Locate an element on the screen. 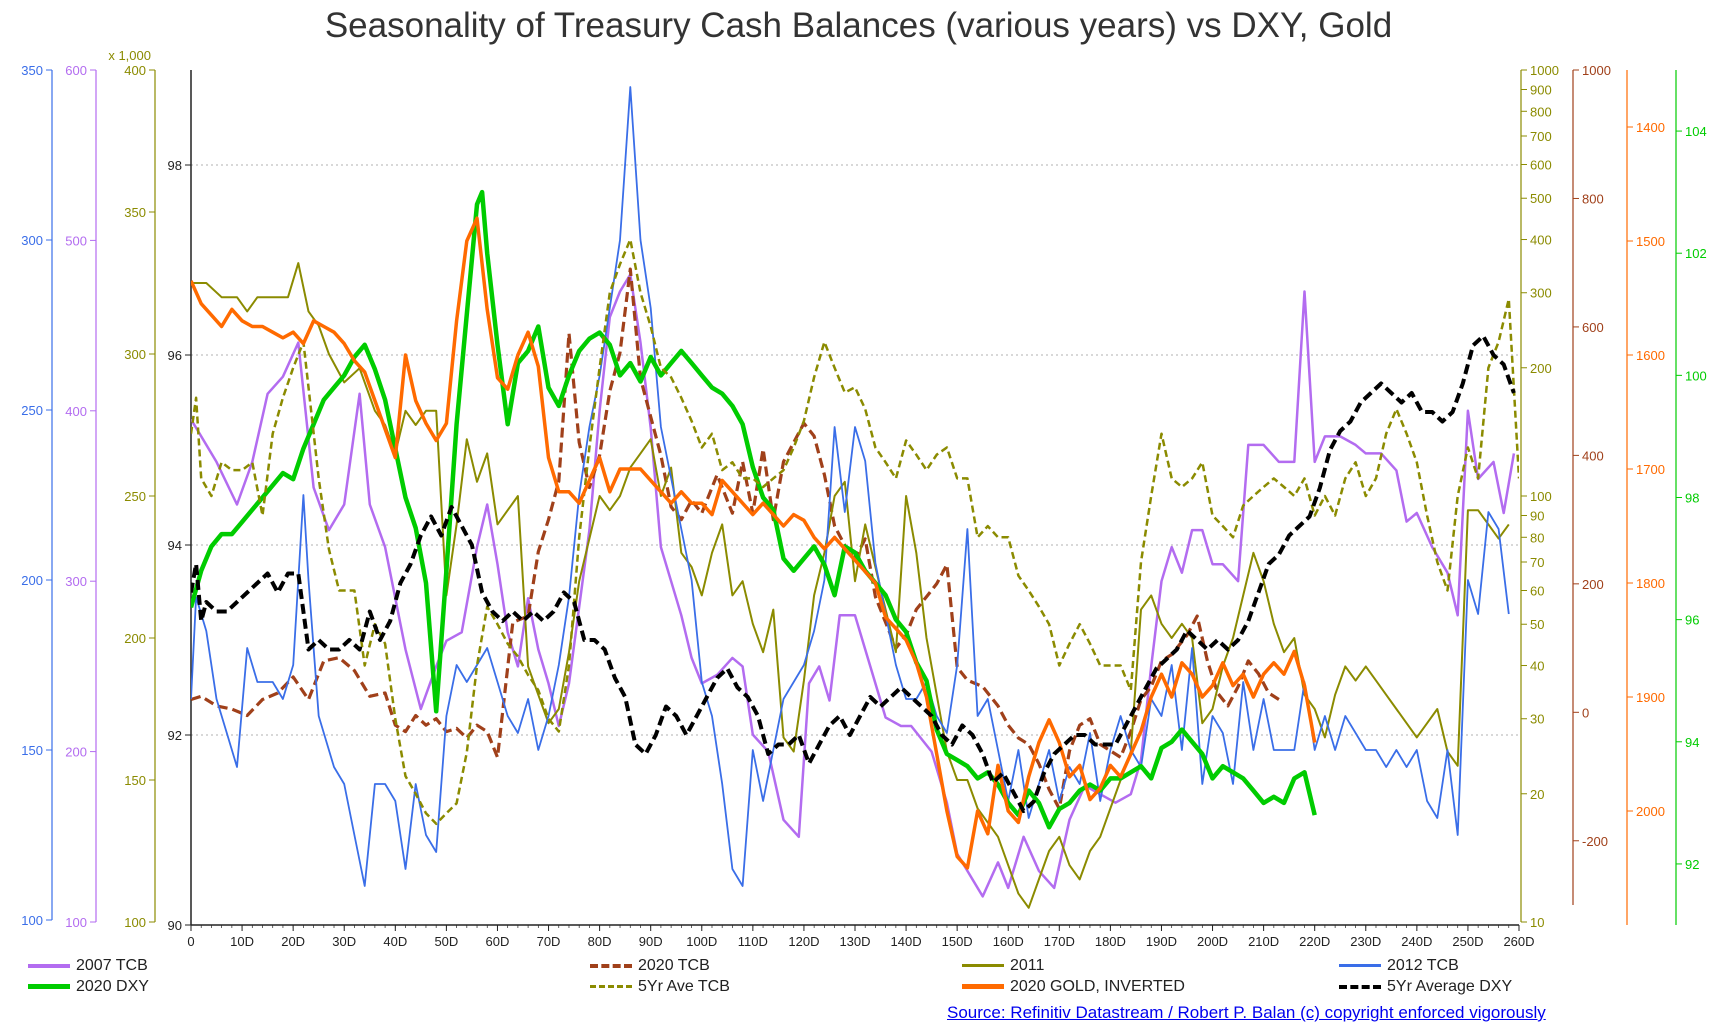 This screenshot has width=1717, height=1032. x-tick-label: 0 is located at coordinates (190, 941).